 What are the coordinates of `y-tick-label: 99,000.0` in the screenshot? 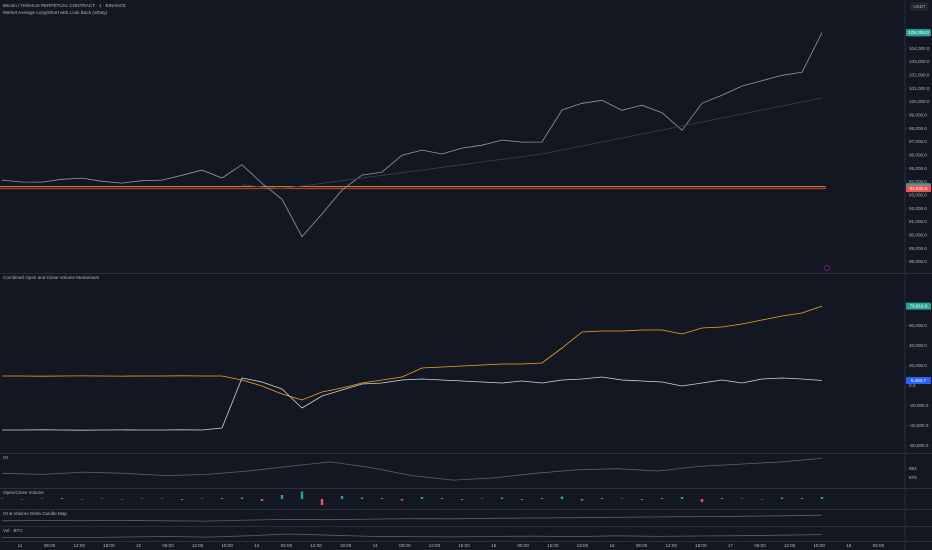 It's located at (918, 115).